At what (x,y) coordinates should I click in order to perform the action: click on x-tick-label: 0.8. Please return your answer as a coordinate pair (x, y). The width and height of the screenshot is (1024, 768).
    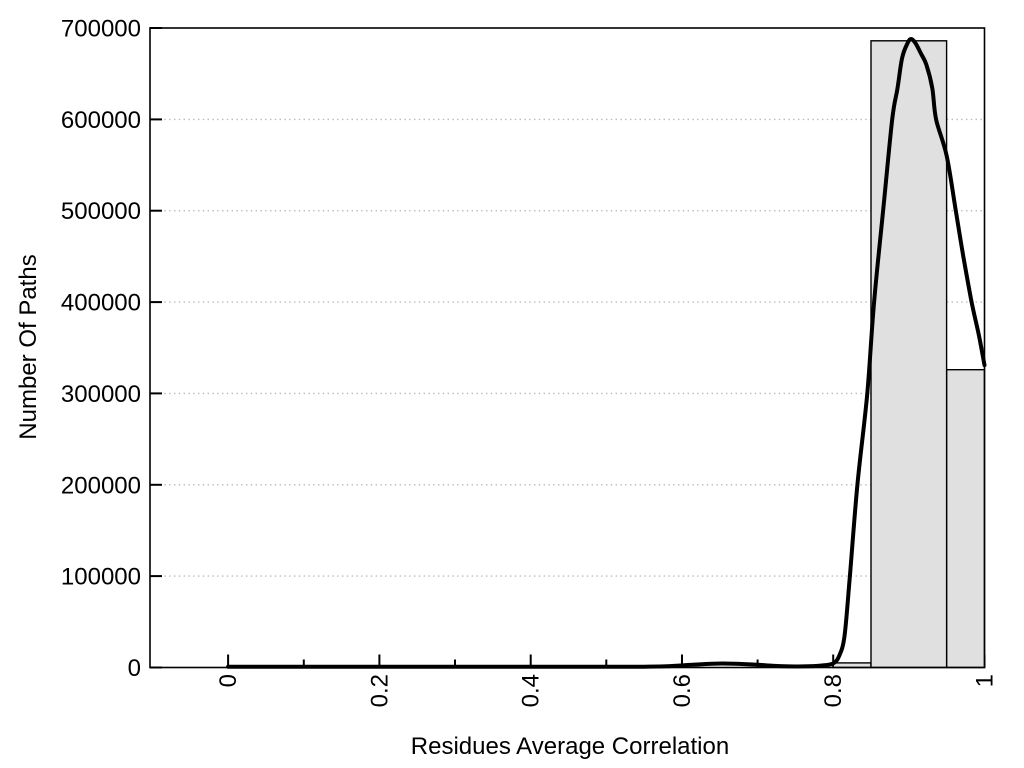
    Looking at the image, I should click on (833, 690).